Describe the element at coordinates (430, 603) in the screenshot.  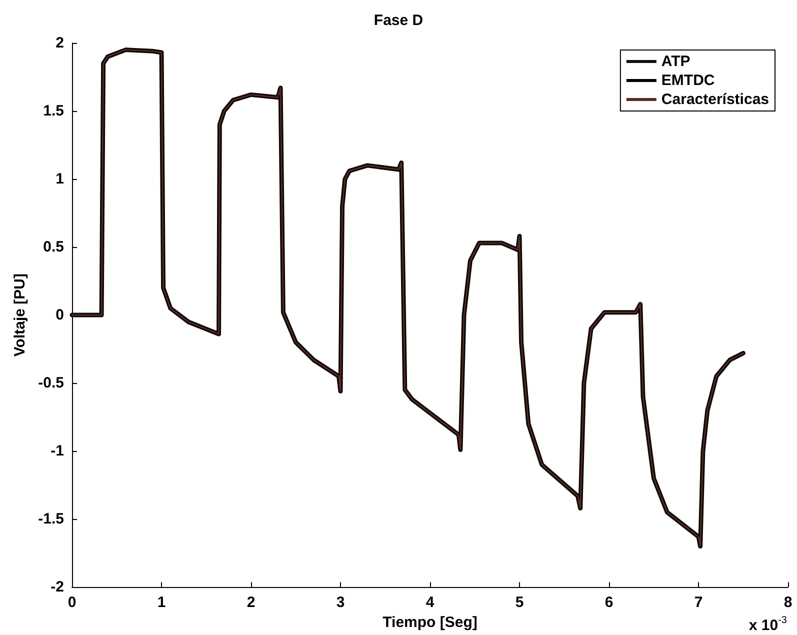
I see `x-tick-label: 4` at that location.